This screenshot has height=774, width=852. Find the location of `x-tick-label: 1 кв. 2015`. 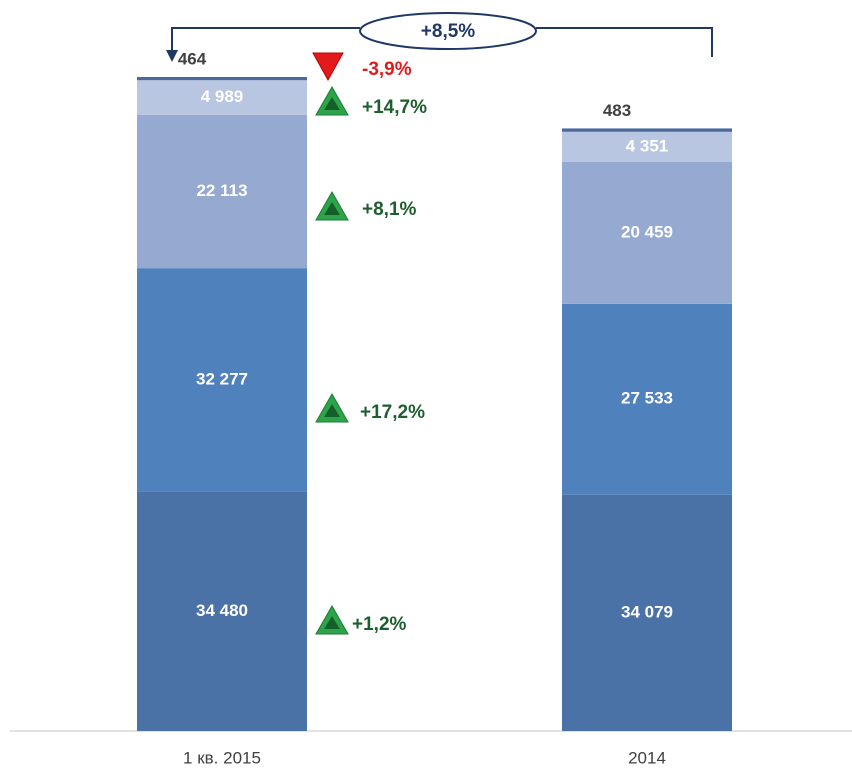

x-tick-label: 1 кв. 2015 is located at coordinates (222, 757).